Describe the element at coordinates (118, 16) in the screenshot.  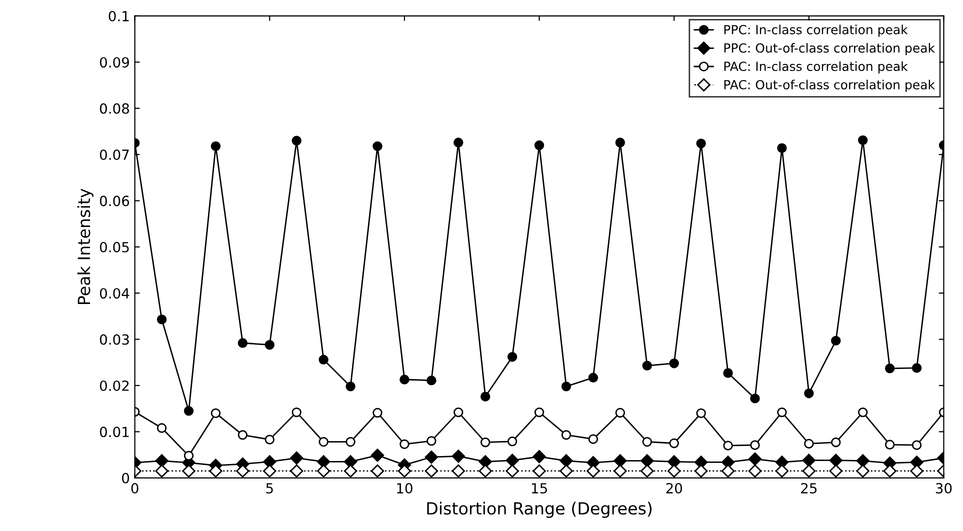
I see `y-tick-label: 0.1` at that location.